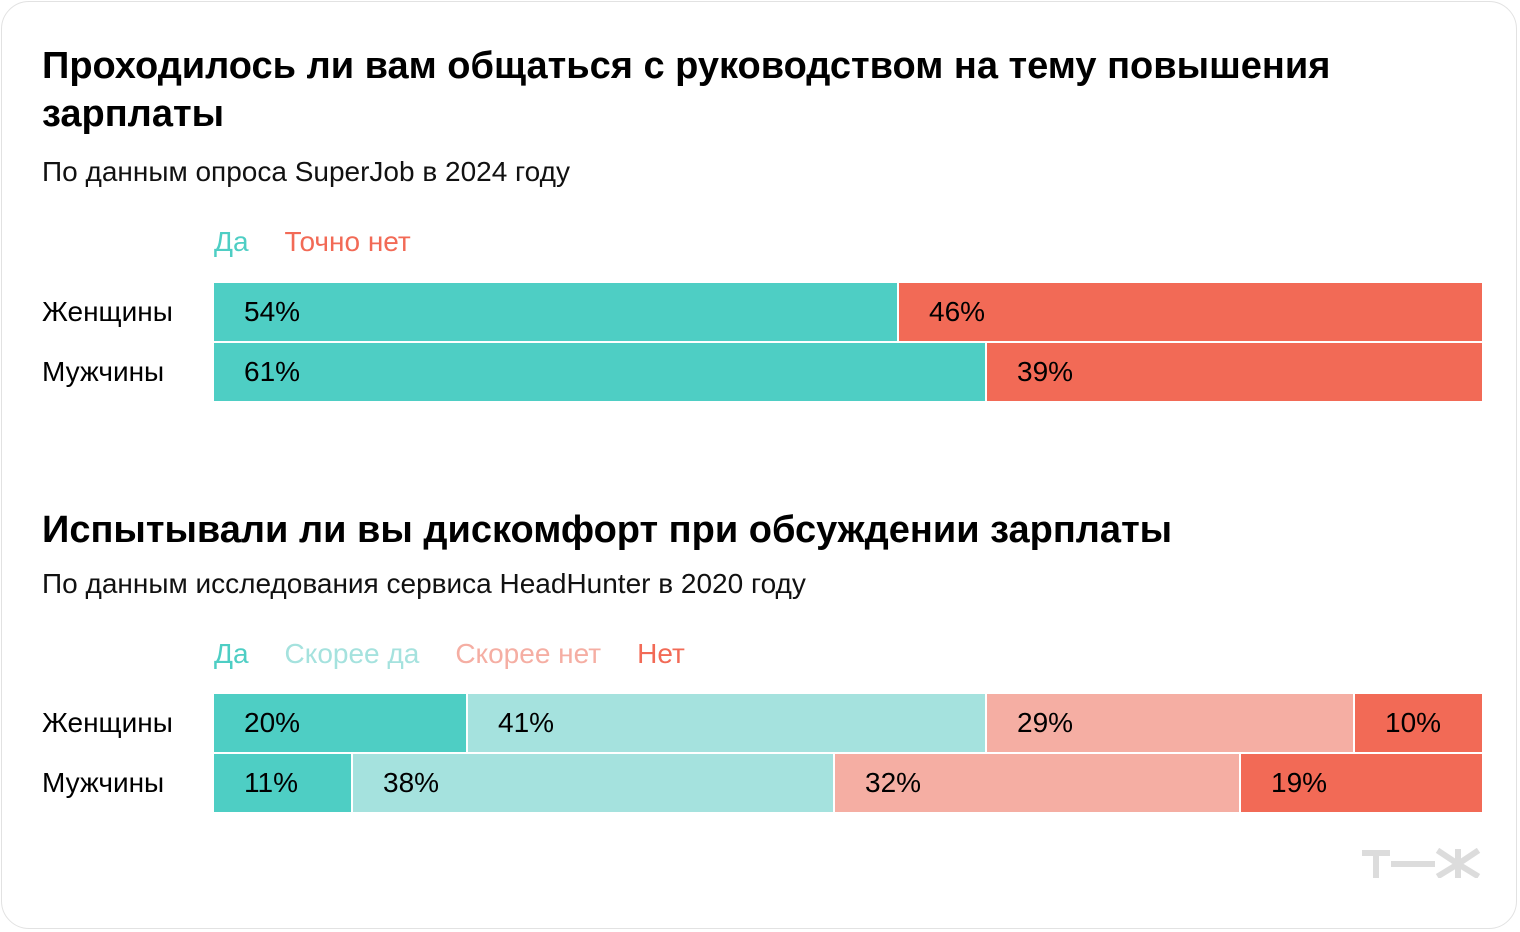 The image size is (1520, 932). I want to click on stacked-bar: 61% 39%, so click(848, 372).